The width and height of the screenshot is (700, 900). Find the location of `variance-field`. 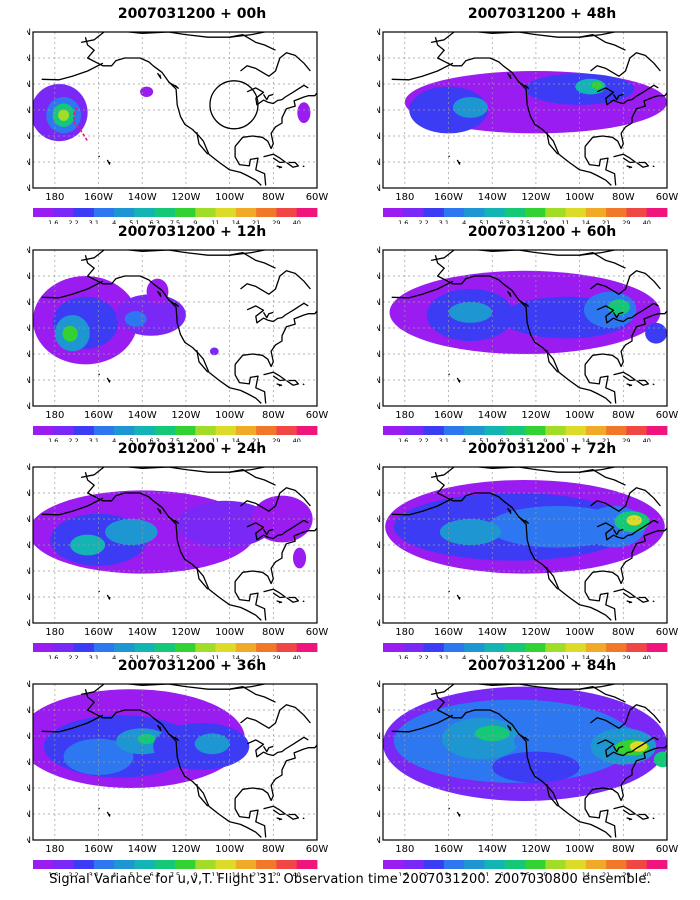

variance-field is located at coordinates (525, 743).